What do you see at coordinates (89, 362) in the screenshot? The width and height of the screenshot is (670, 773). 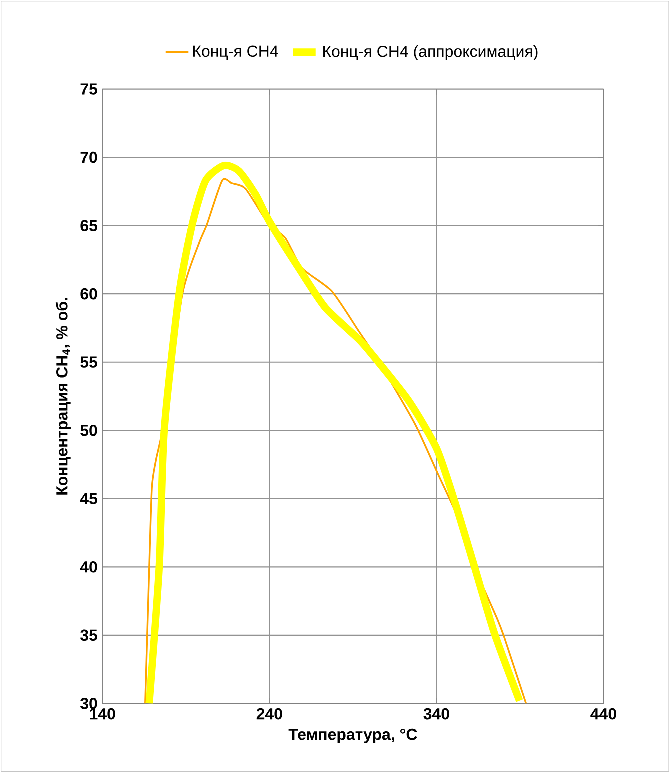 I see `y-tick-label: 55` at bounding box center [89, 362].